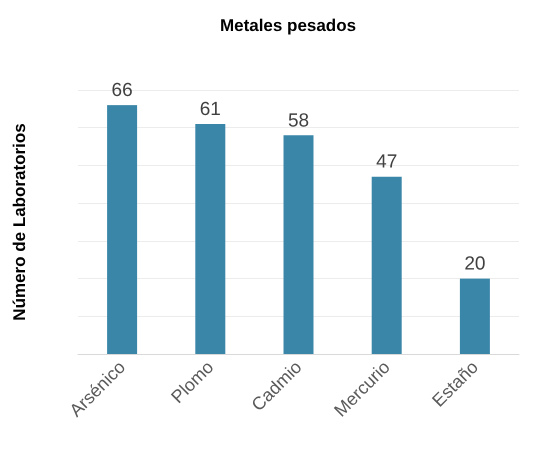  Describe the element at coordinates (299, 121) in the screenshot. I see `data-label: 58` at that location.